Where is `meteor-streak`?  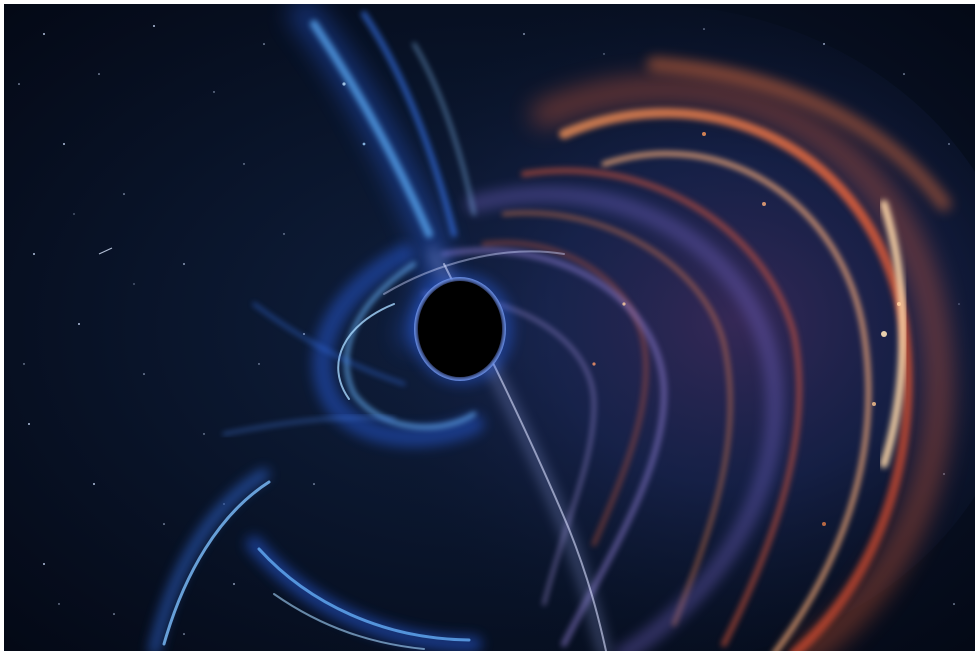 meteor-streak is located at coordinates (105, 251).